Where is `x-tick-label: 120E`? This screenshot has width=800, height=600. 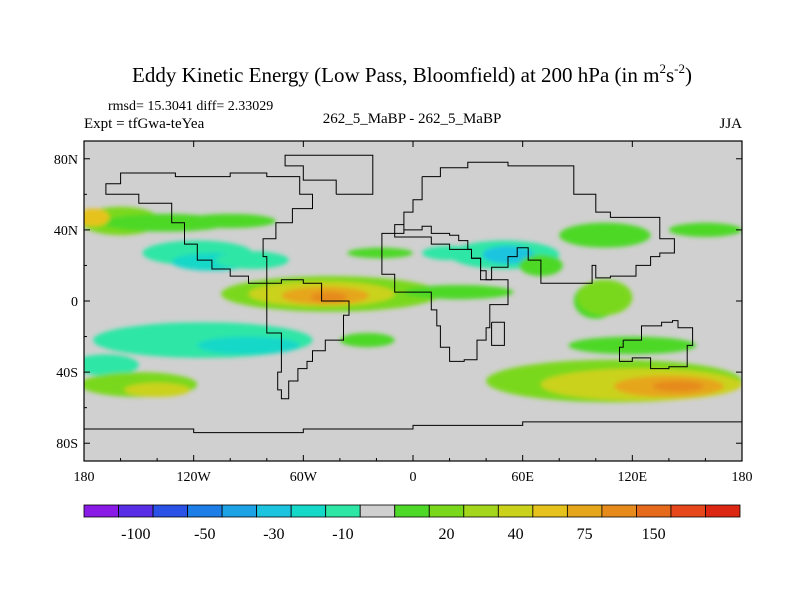
x-tick-label: 120E is located at coordinates (633, 477).